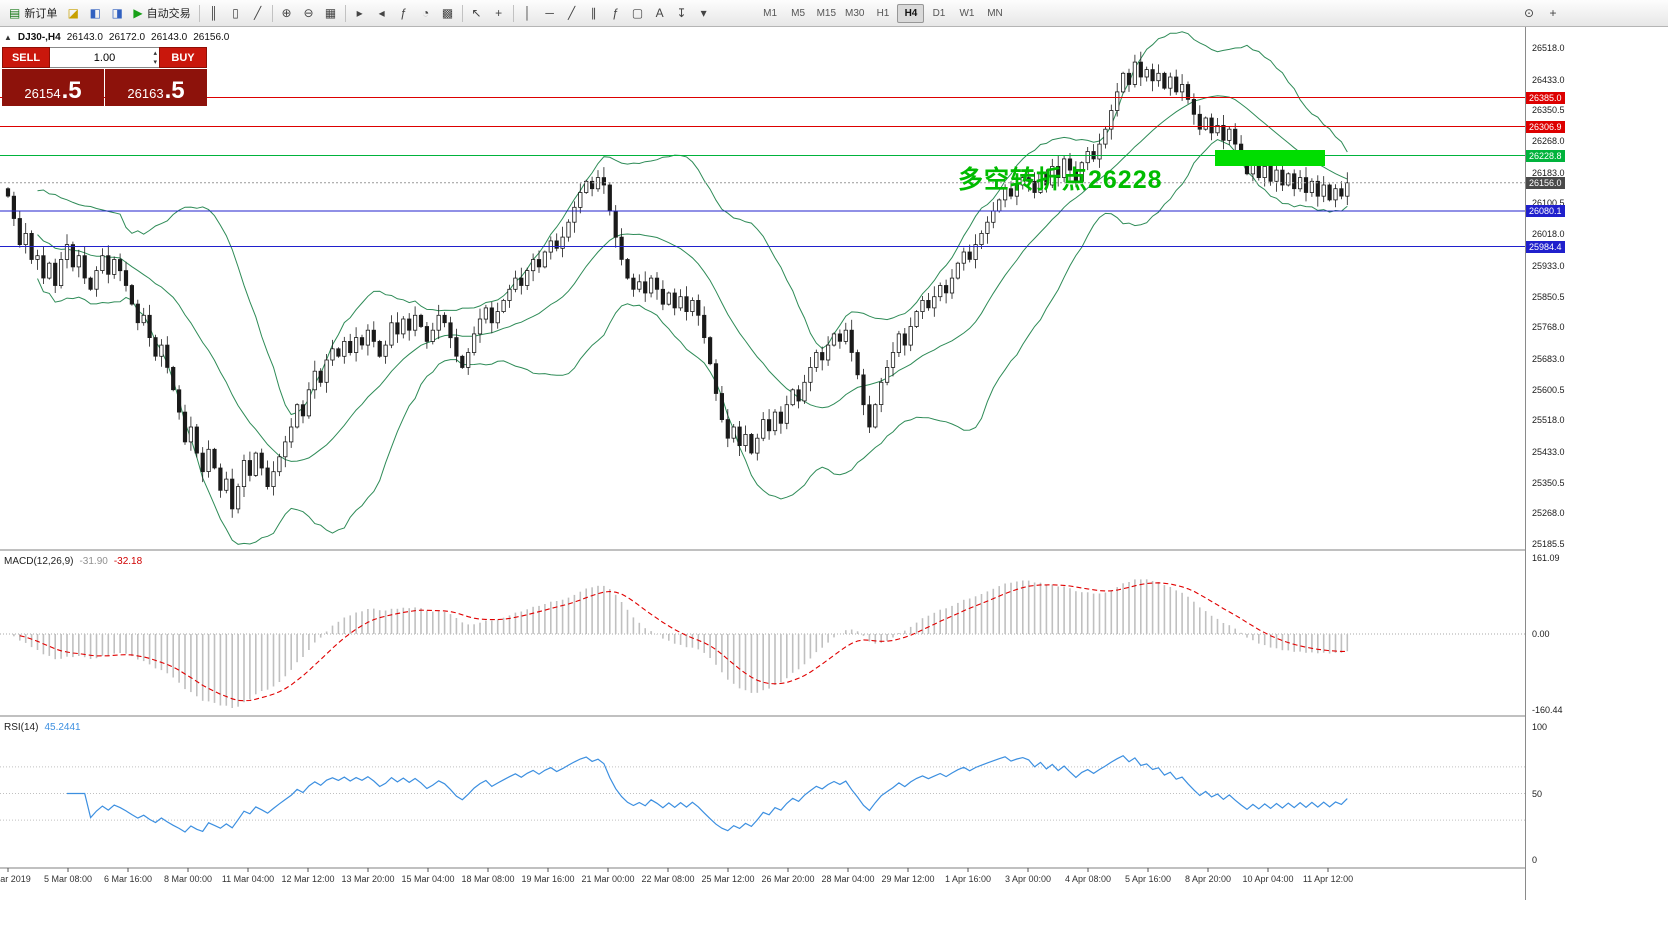  What do you see at coordinates (911, 13) in the screenshot?
I see `timeframe-h4-button: H4` at bounding box center [911, 13].